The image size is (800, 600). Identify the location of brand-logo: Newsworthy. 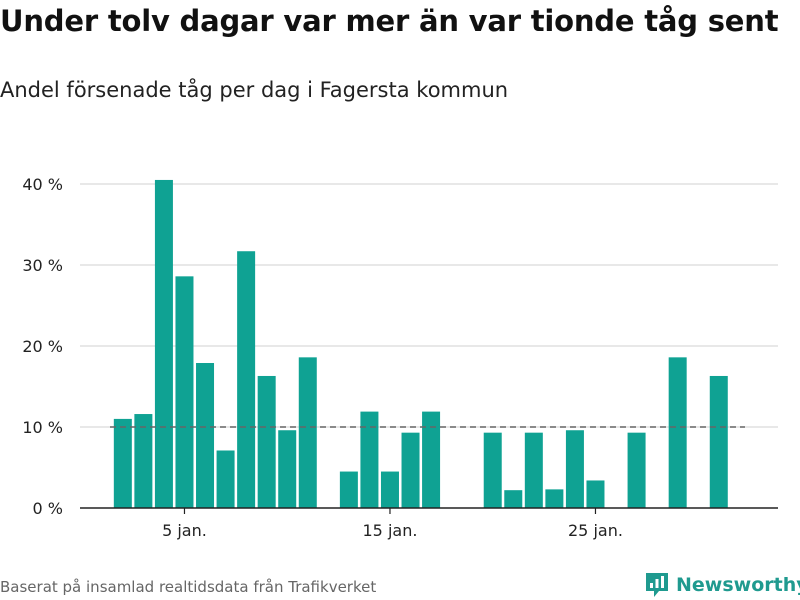
(722, 585).